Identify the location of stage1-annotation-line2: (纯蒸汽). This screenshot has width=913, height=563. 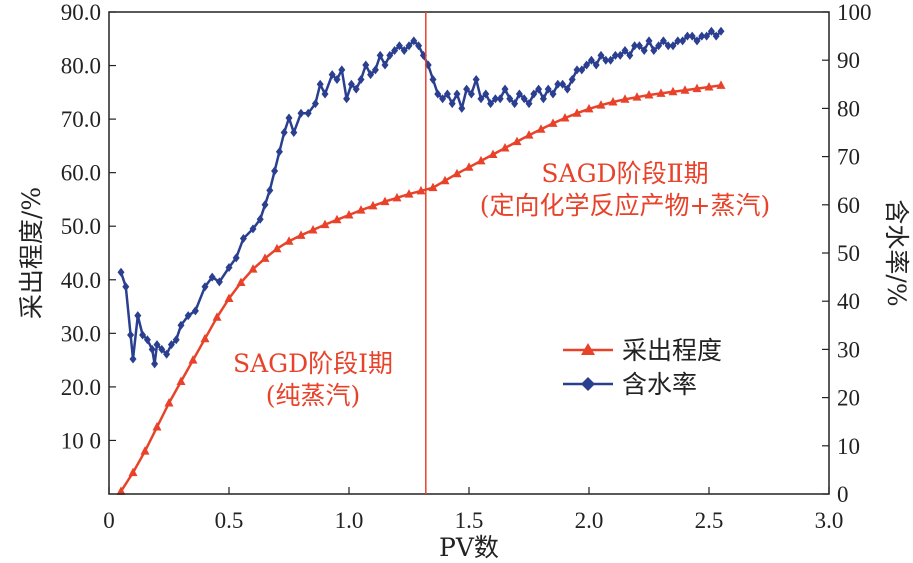
(313, 395).